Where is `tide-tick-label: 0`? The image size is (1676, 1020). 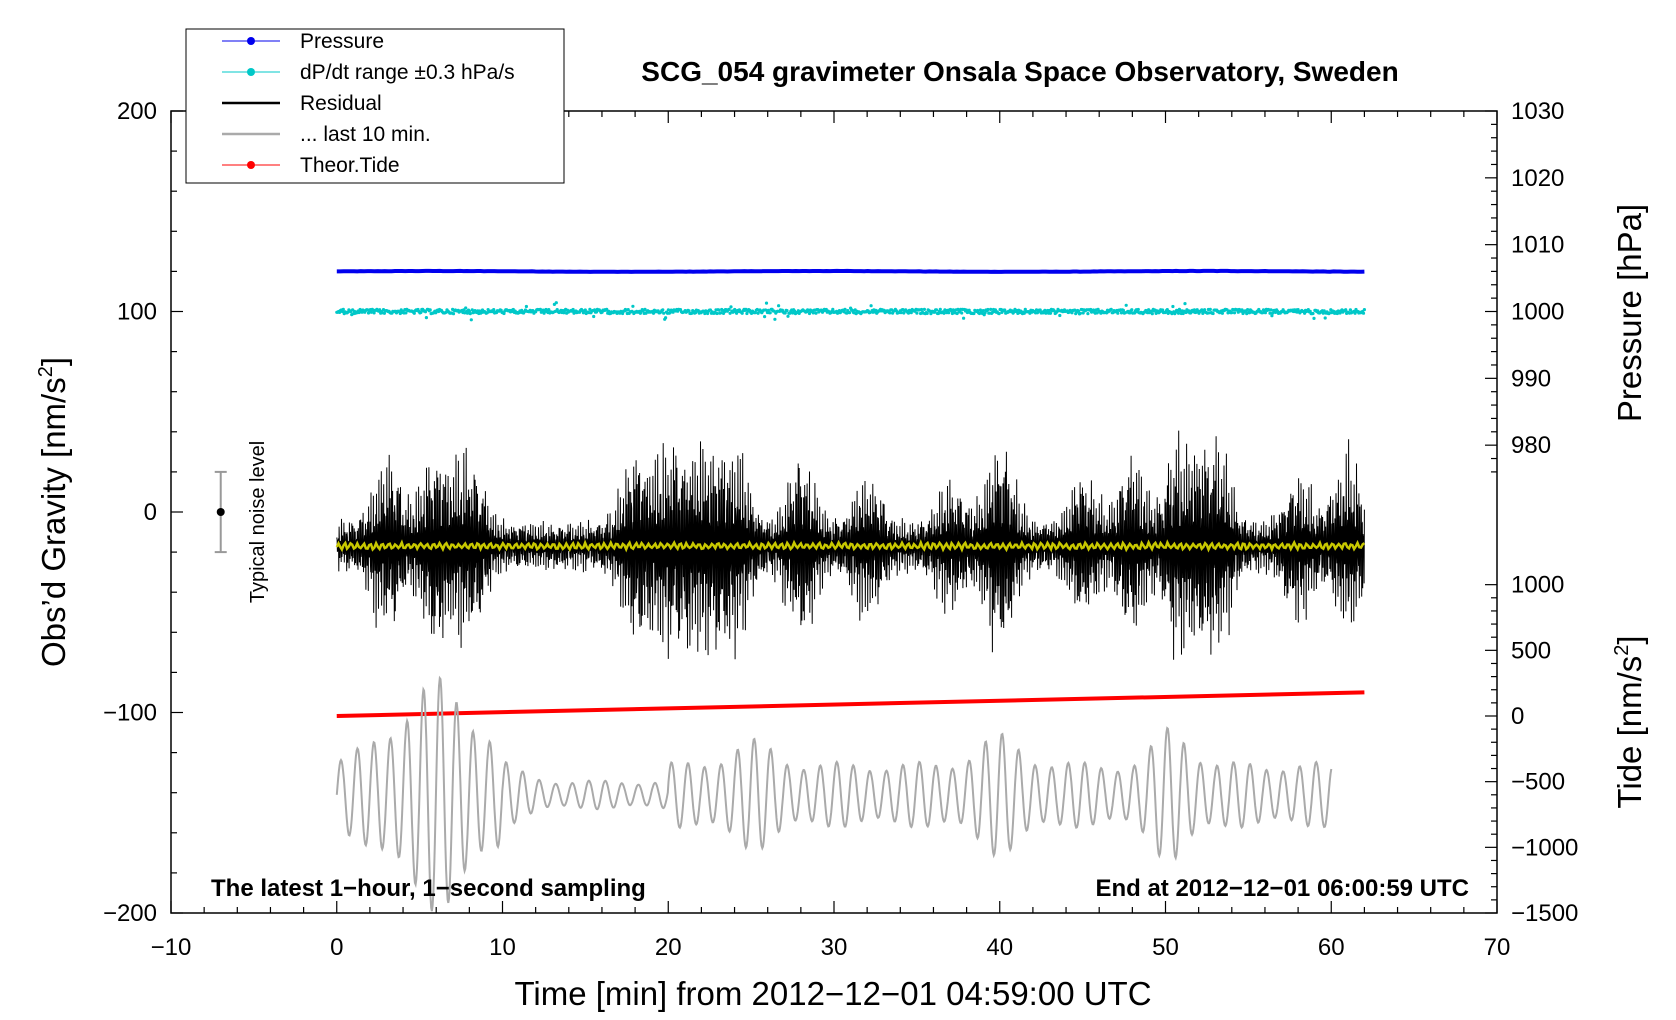 tide-tick-label: 0 is located at coordinates (1517, 716).